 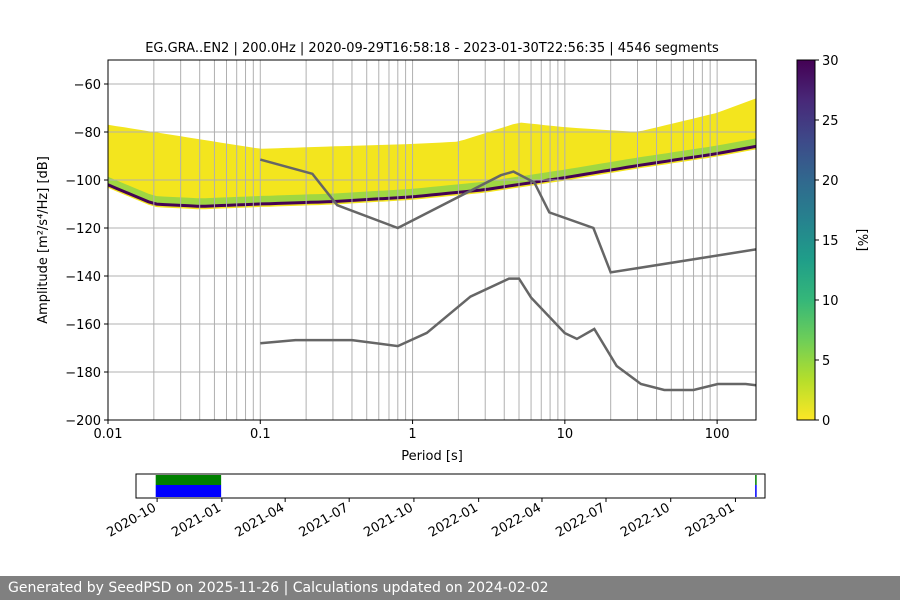 I want to click on colorbar-tick-label: 20, so click(x=830, y=181).